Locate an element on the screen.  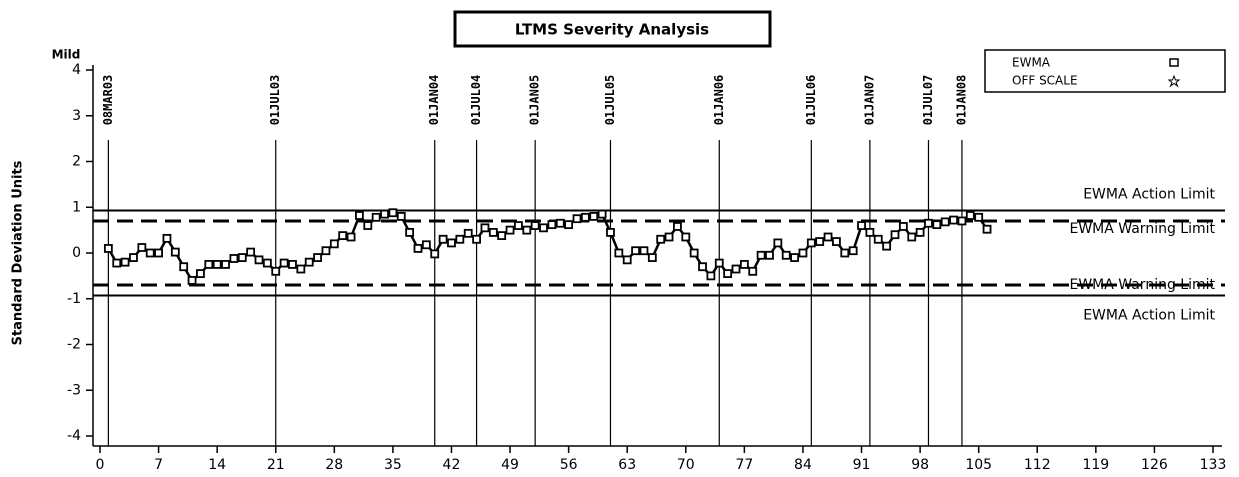
title-box is located at coordinates (612, 29).